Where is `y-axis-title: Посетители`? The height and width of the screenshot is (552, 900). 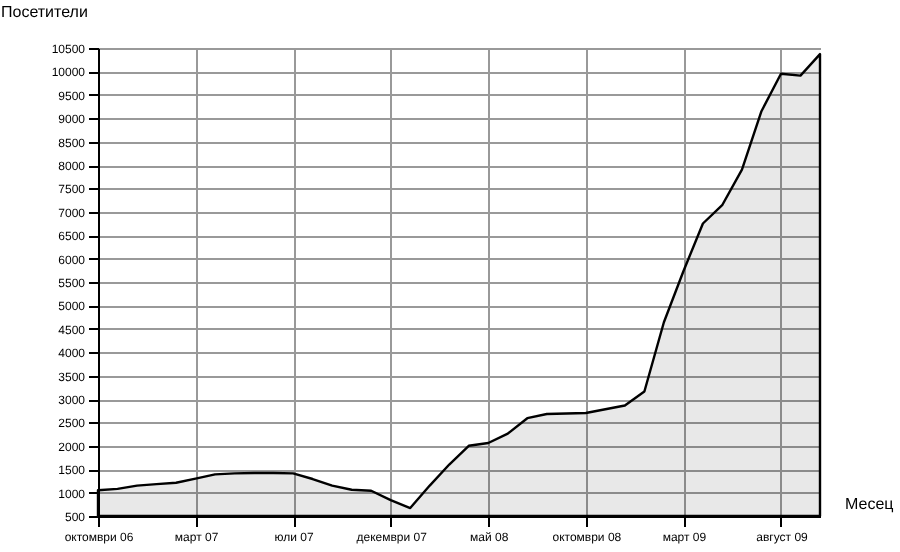
y-axis-title: Посетители is located at coordinates (44, 12).